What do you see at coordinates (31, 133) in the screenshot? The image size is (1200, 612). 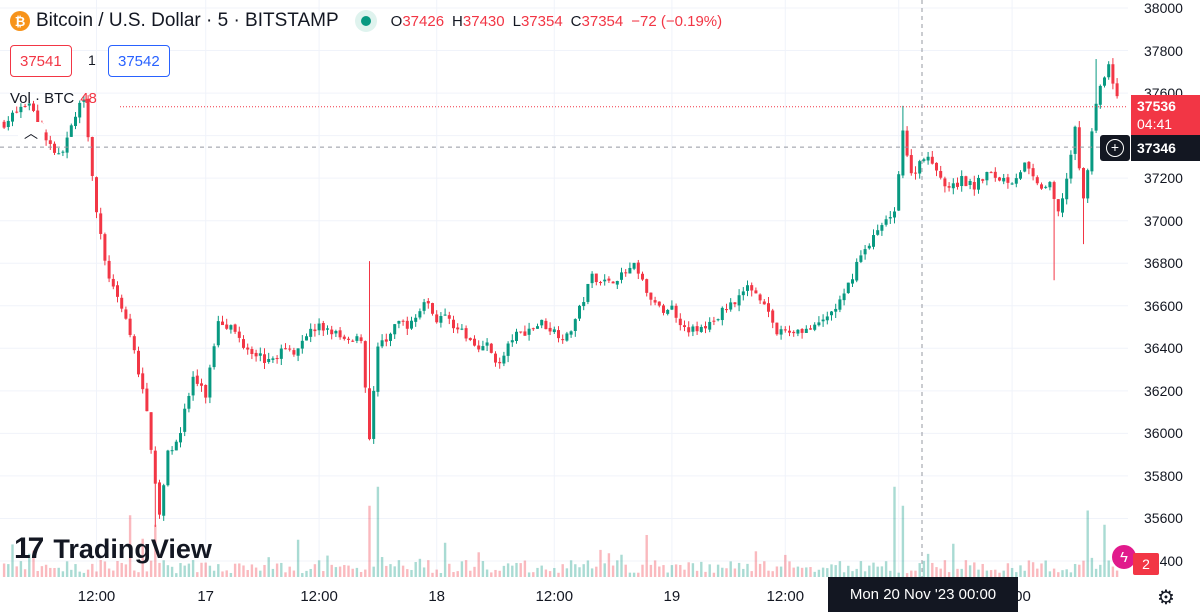 I see `collapse-legend-chevron-up-icon: ︿` at bounding box center [31, 133].